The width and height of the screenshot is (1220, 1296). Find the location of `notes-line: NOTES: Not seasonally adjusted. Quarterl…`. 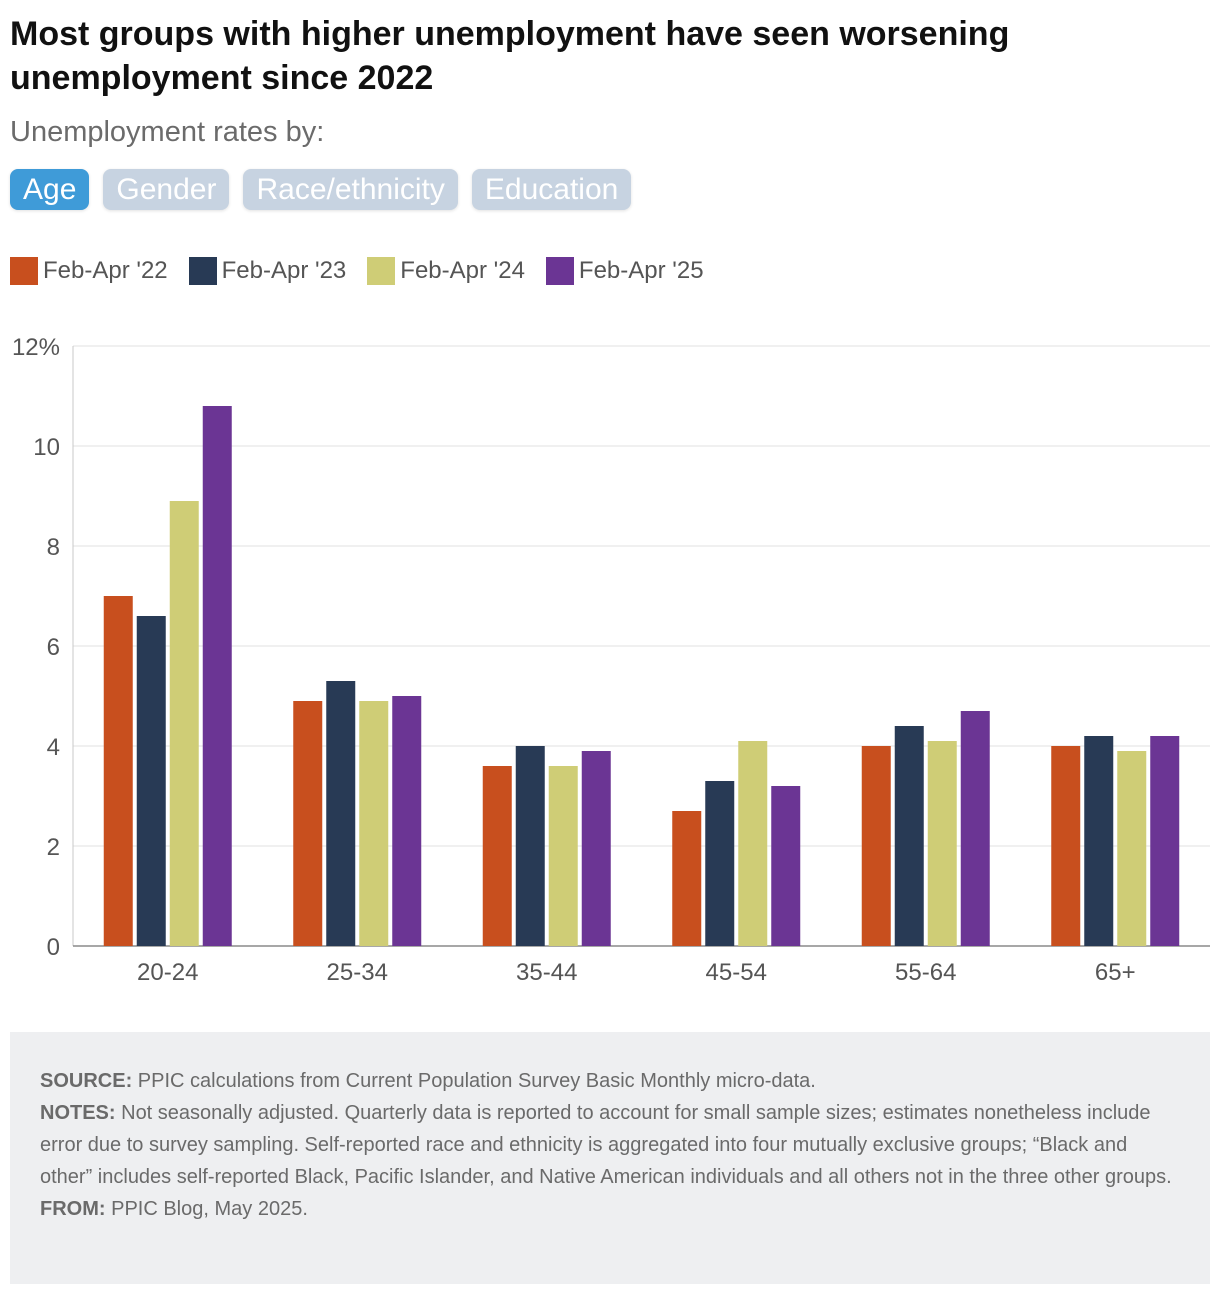

notes-line: NOTES: Not seasonally adjusted. Quarterl… is located at coordinates (610, 1145).